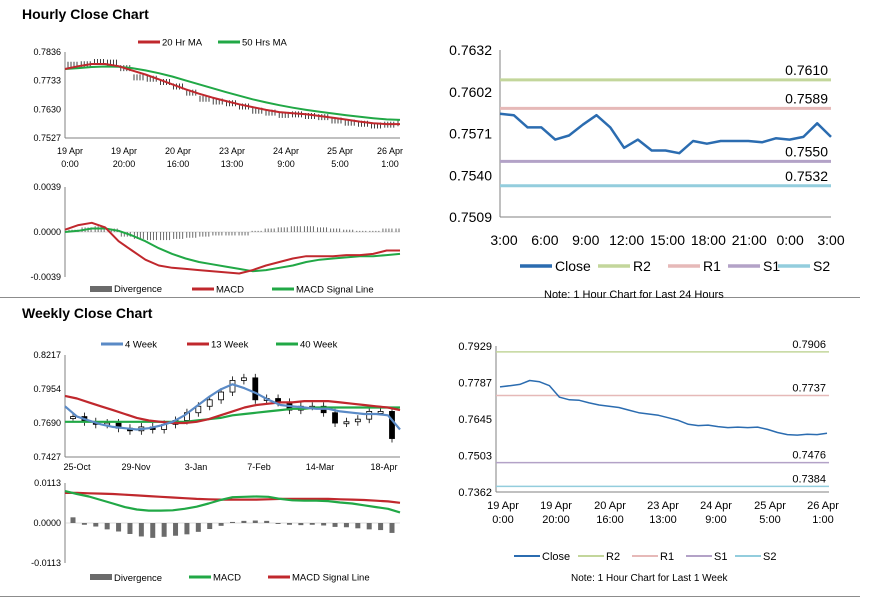  What do you see at coordinates (70, 164) in the screenshot?
I see `hourly-price-xtick: 0:00` at bounding box center [70, 164].